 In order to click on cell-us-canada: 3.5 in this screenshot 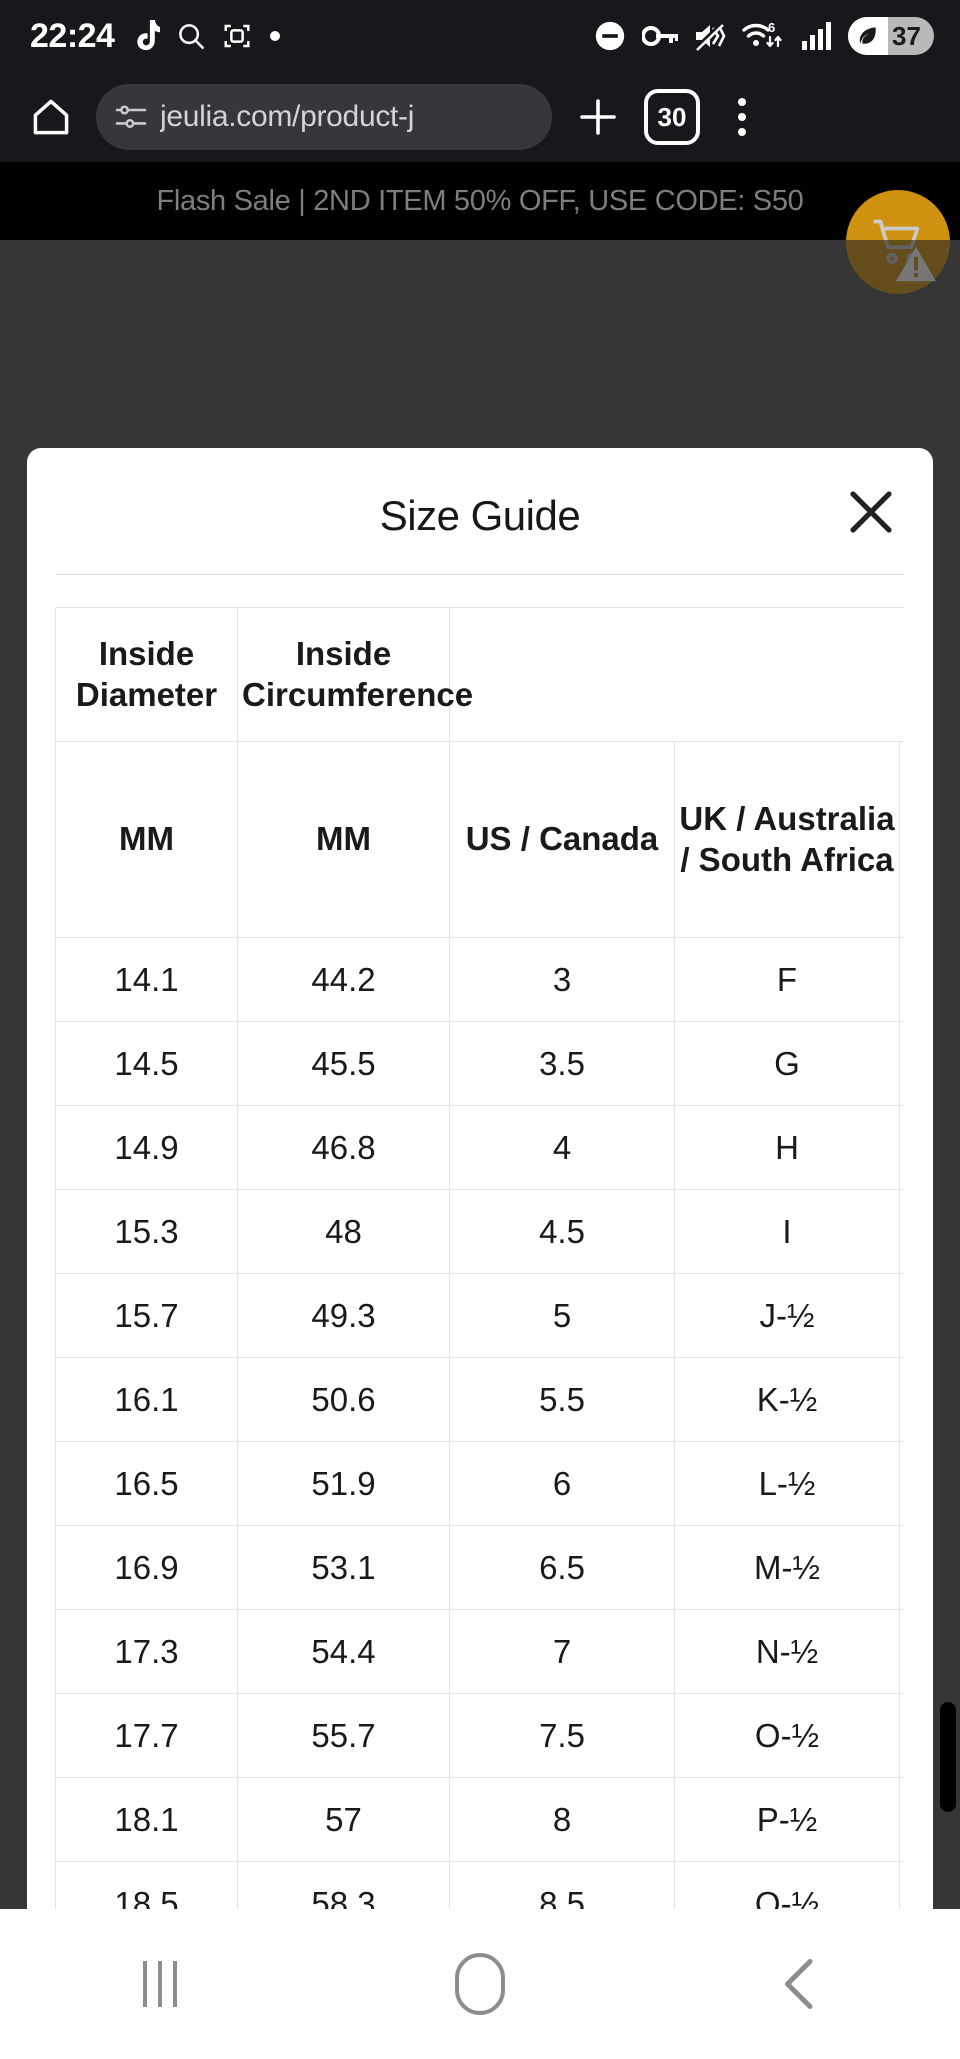, I will do `click(562, 1063)`.